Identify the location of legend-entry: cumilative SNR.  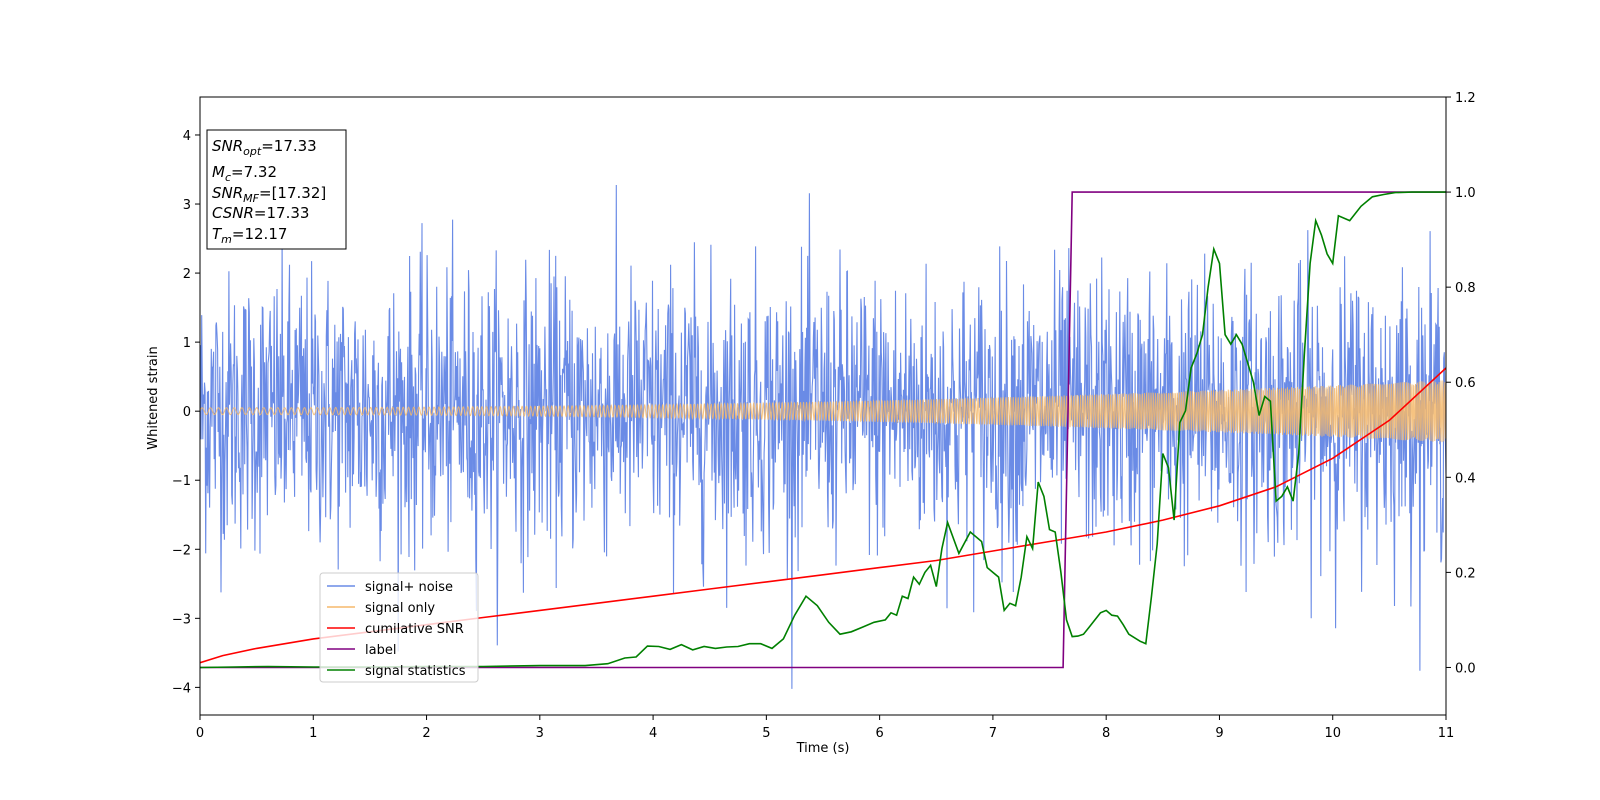
(414, 629).